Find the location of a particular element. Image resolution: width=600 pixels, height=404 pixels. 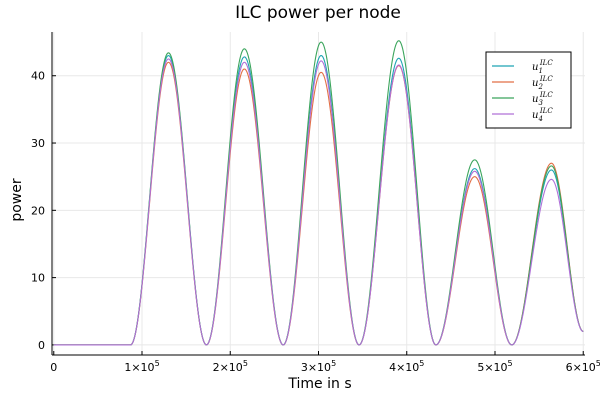

legend-label: u1ILC is located at coordinates (542, 67).